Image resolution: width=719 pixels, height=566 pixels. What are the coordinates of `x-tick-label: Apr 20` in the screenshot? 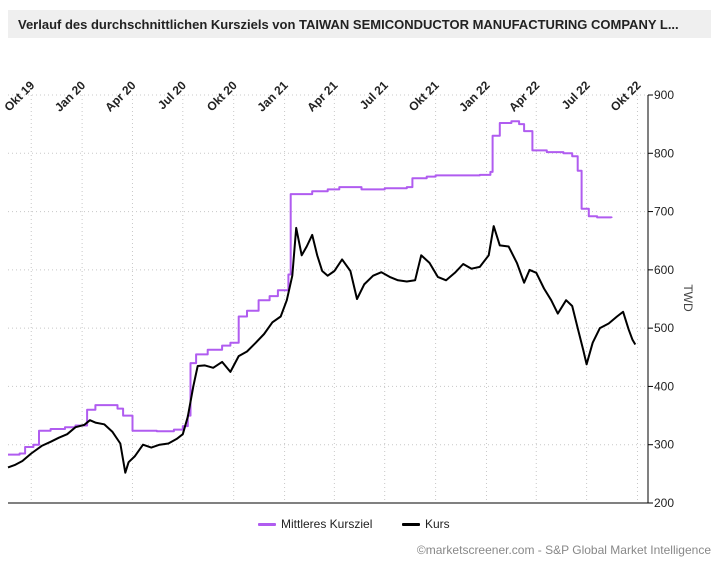 It's located at (120, 96).